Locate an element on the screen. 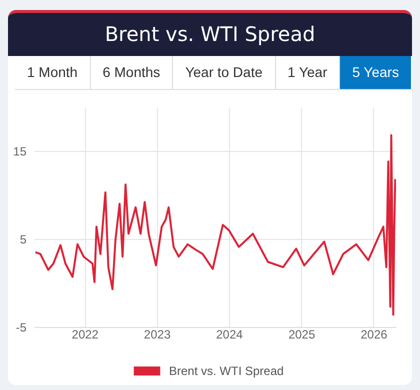 The image size is (420, 390). x-tick-label: 2024 is located at coordinates (230, 335).